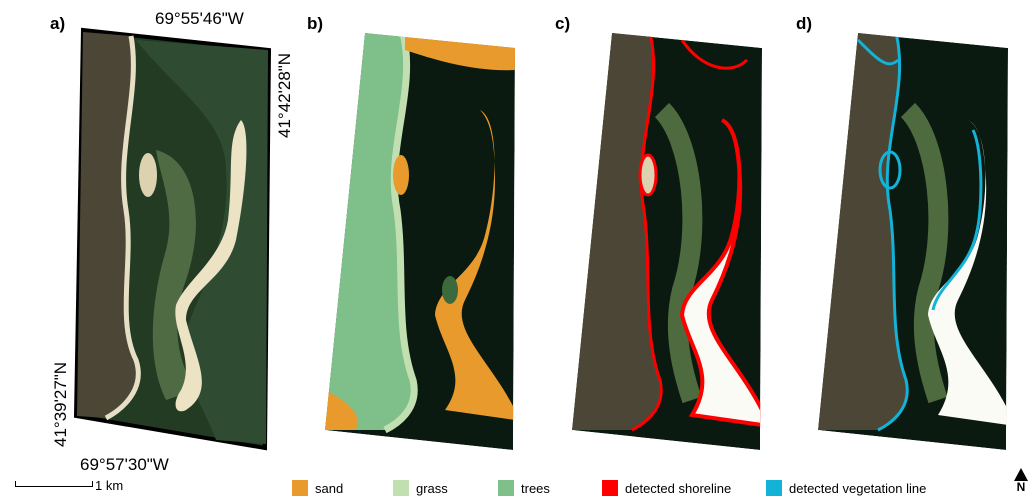  Describe the element at coordinates (1021, 487) in the screenshot. I see `north-label: N` at that location.